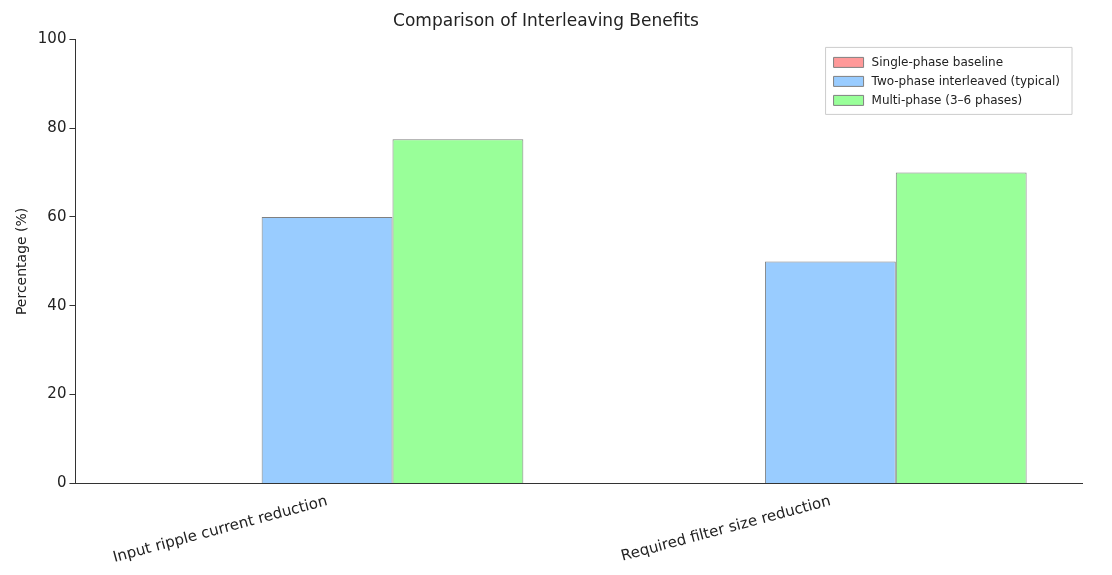 The height and width of the screenshot is (575, 1112). What do you see at coordinates (21, 261) in the screenshot?
I see `y-axis-title: Percentage (%)` at bounding box center [21, 261].